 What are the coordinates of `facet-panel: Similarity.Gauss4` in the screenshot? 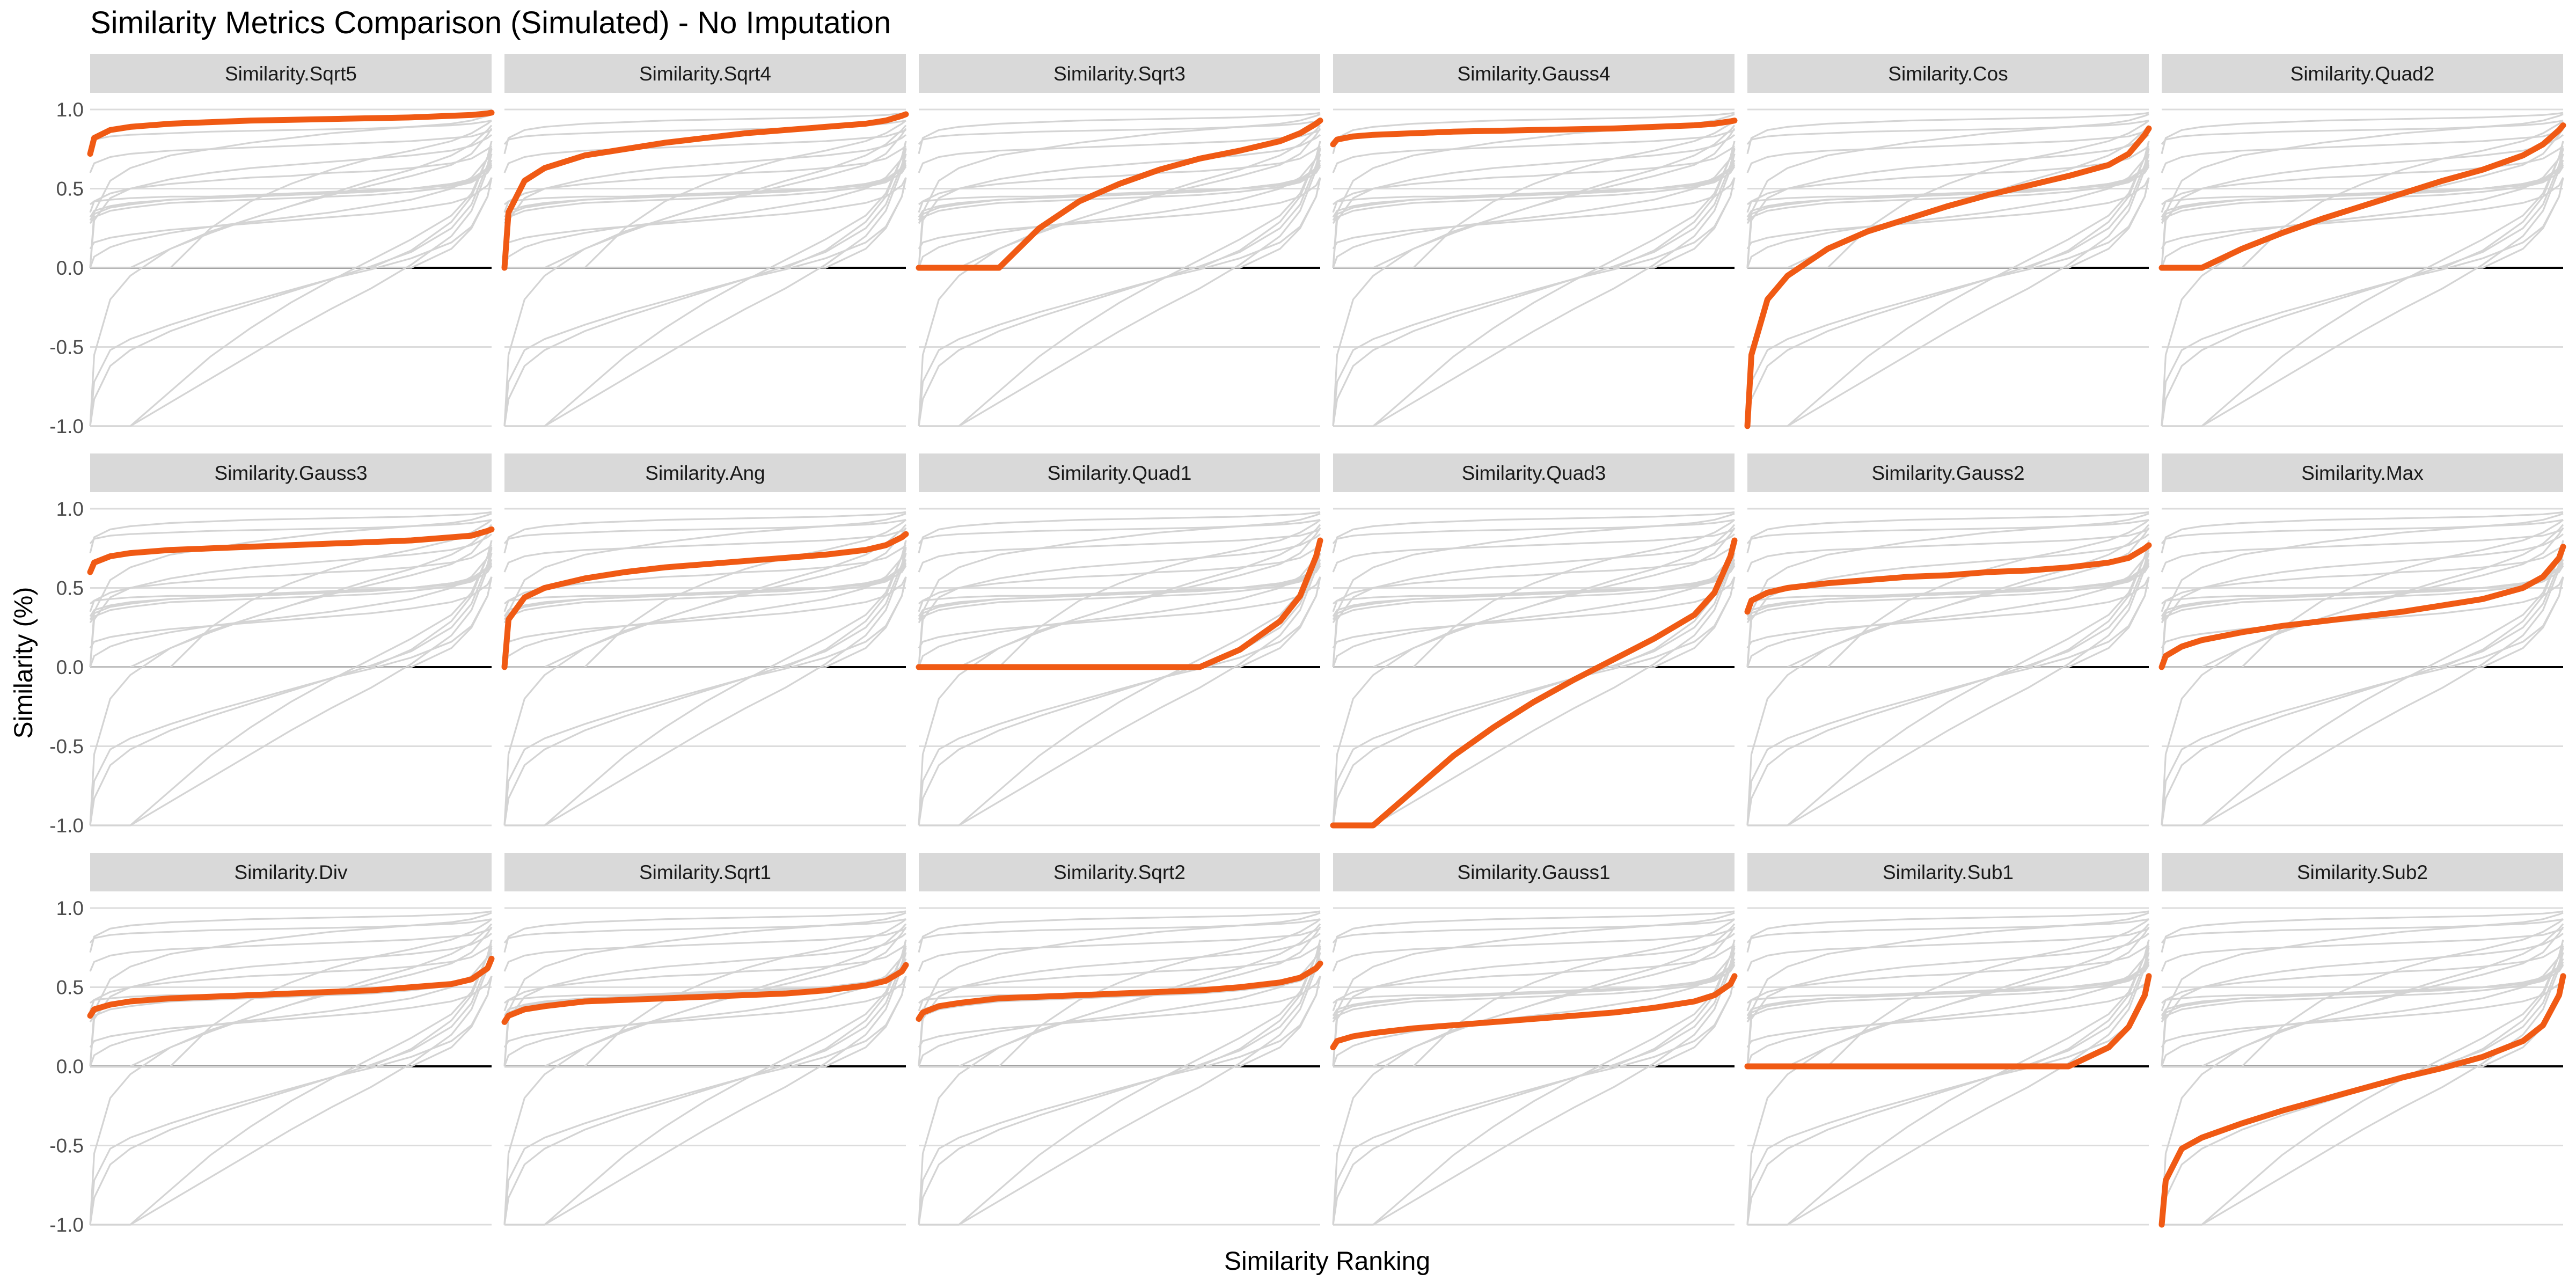 It's located at (1534, 240).